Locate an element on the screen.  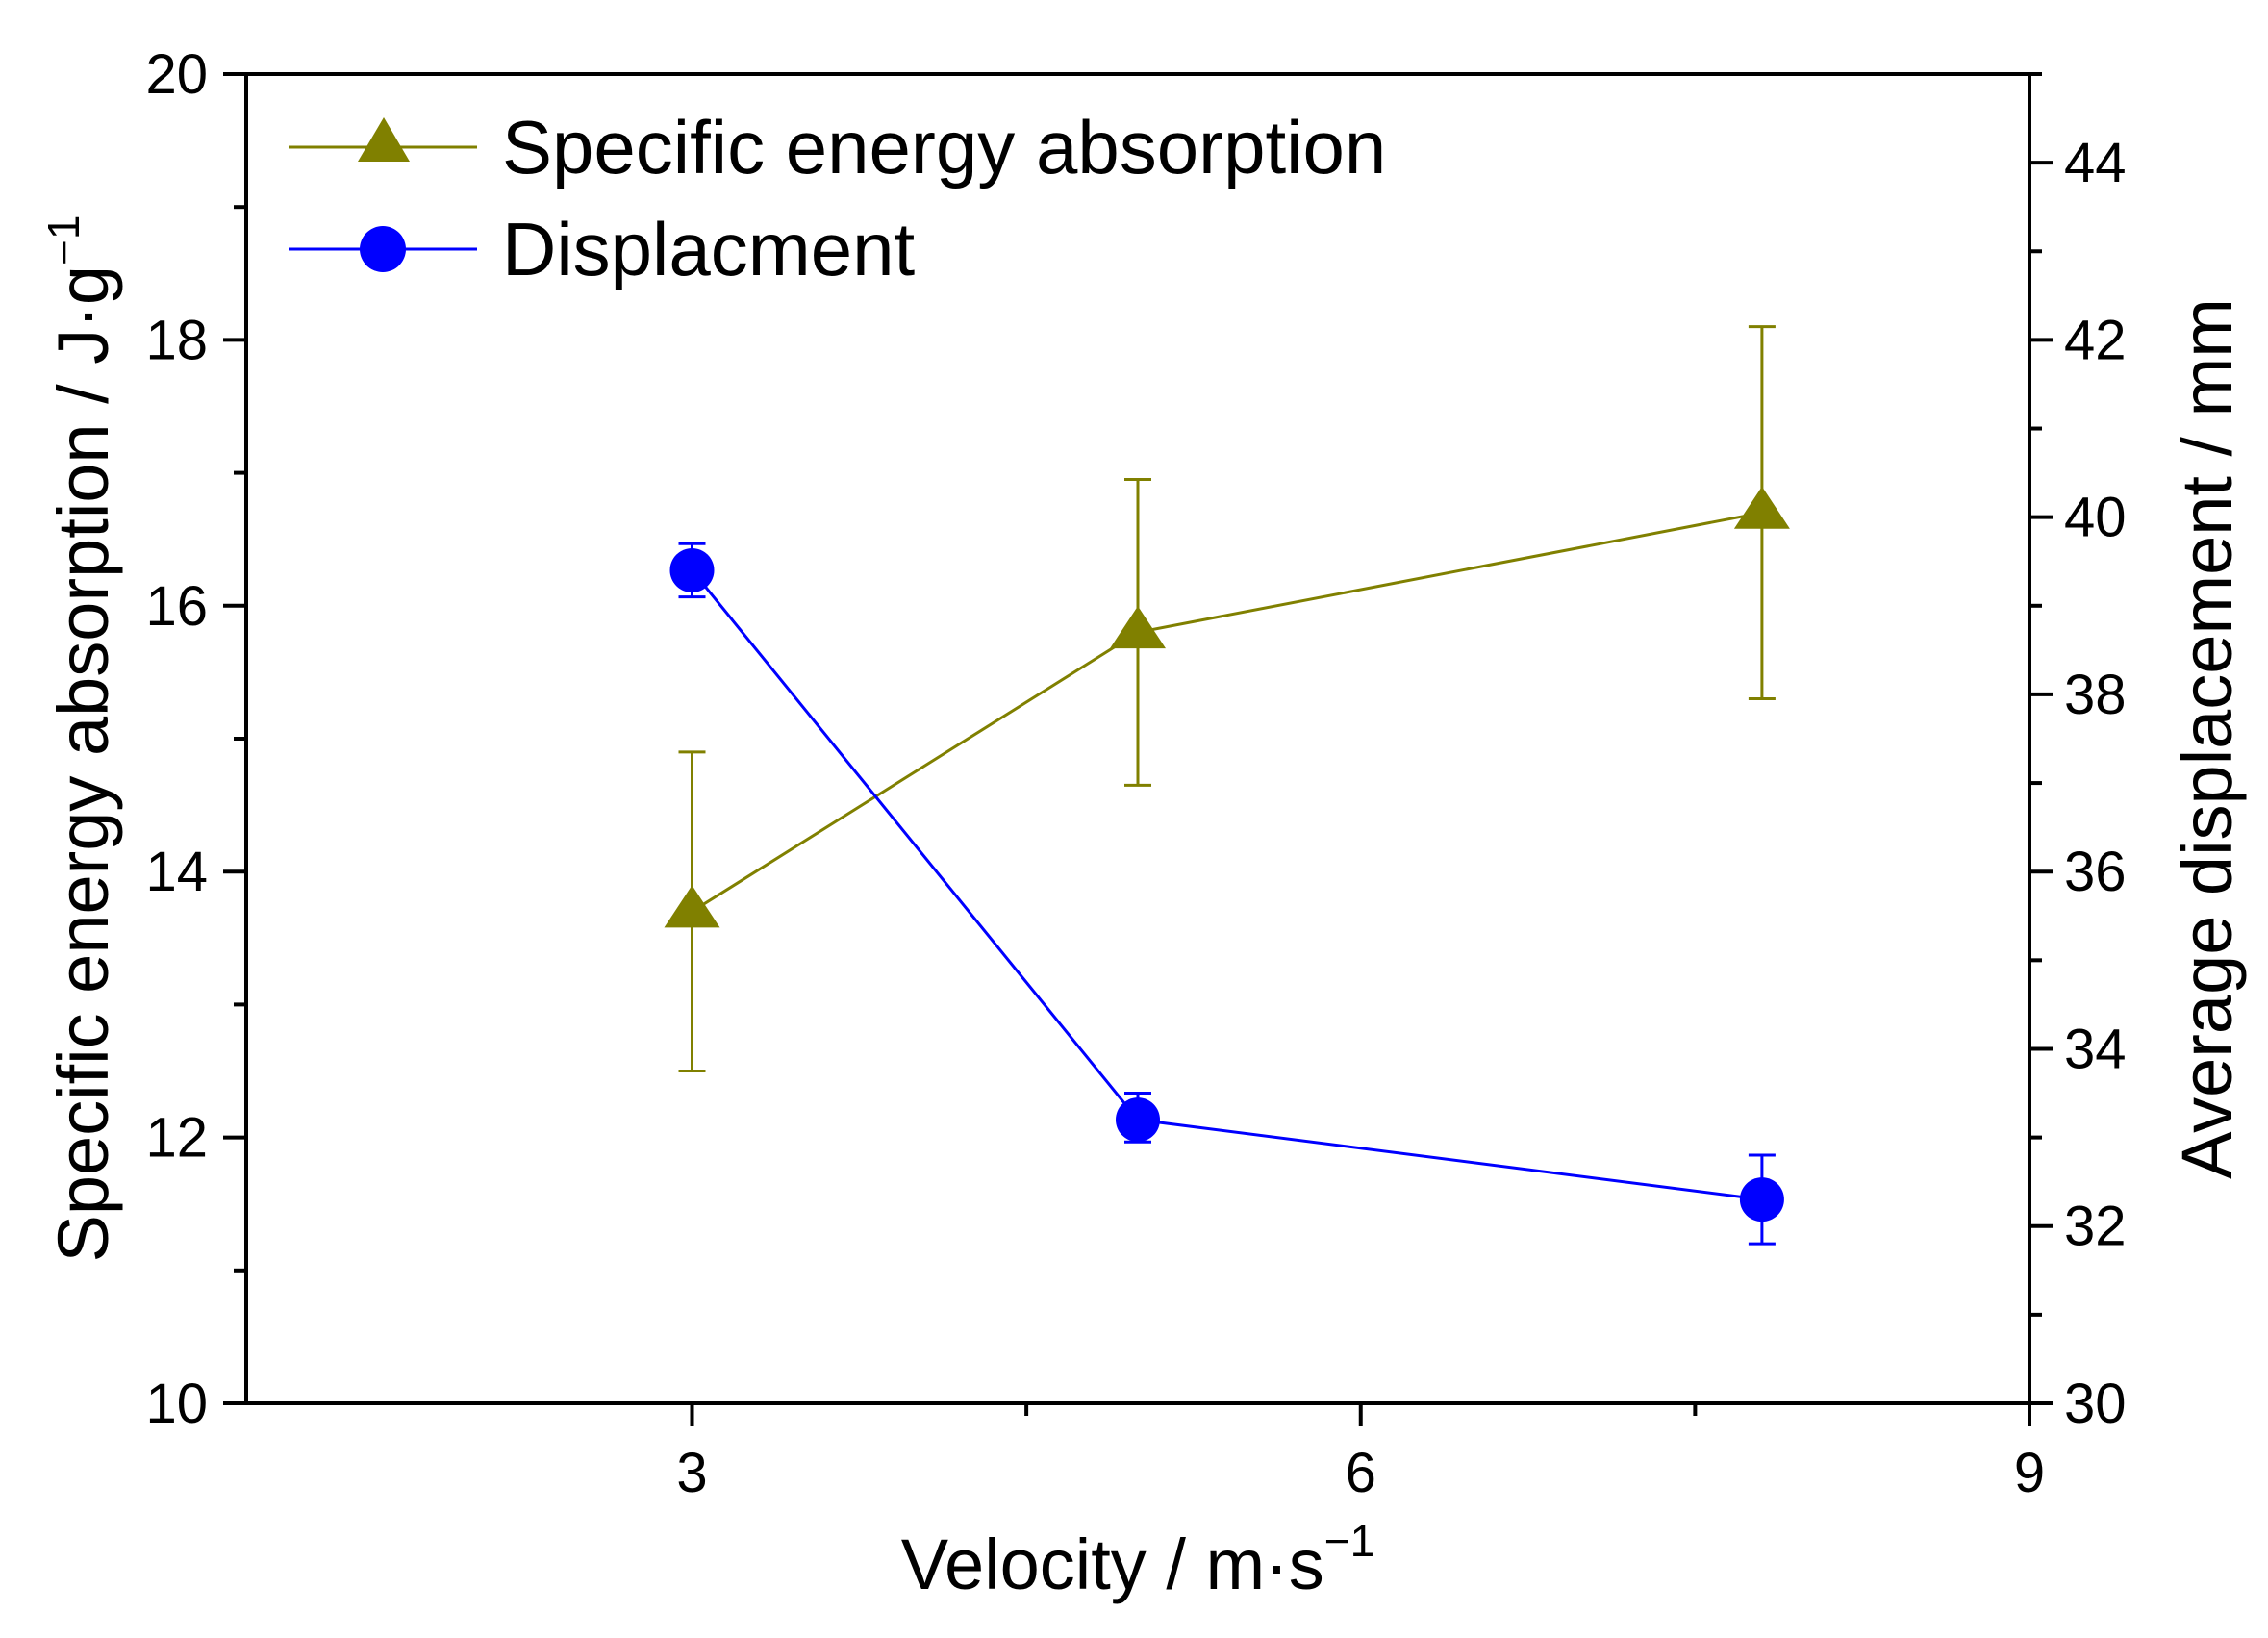
legend-triangle-icon is located at coordinates (384, 140).